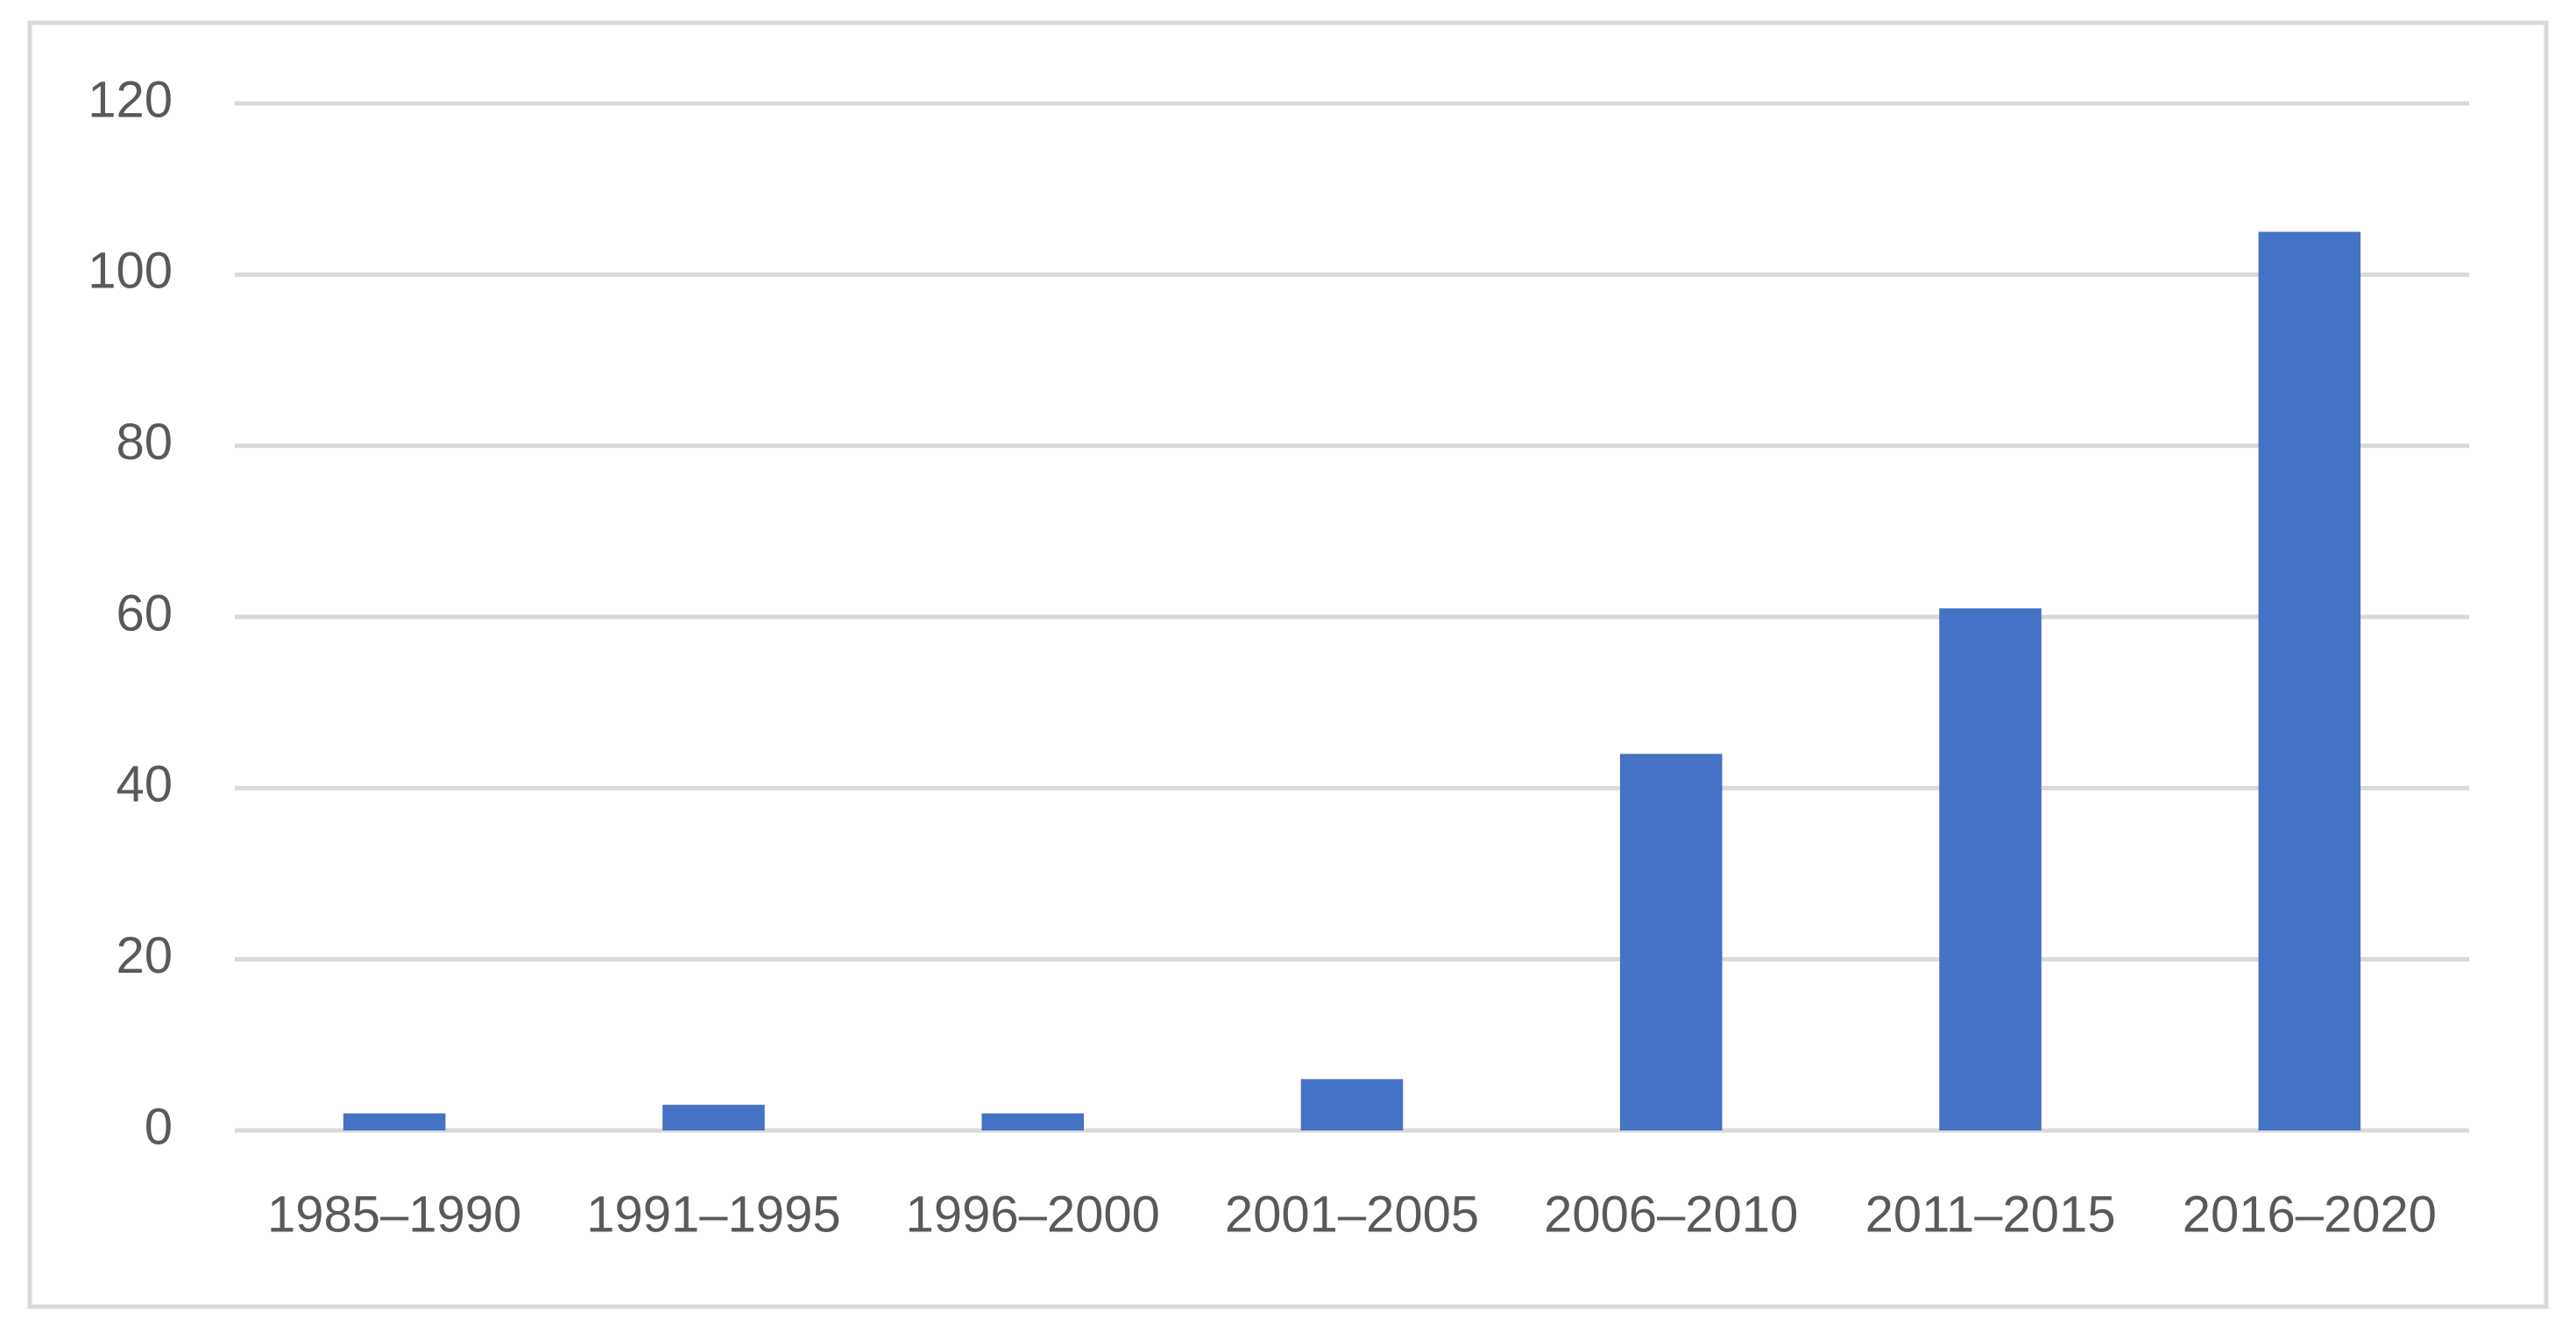 The height and width of the screenshot is (1325, 2576). What do you see at coordinates (394, 1214) in the screenshot?
I see `x-tick-label: 1985–1990` at bounding box center [394, 1214].